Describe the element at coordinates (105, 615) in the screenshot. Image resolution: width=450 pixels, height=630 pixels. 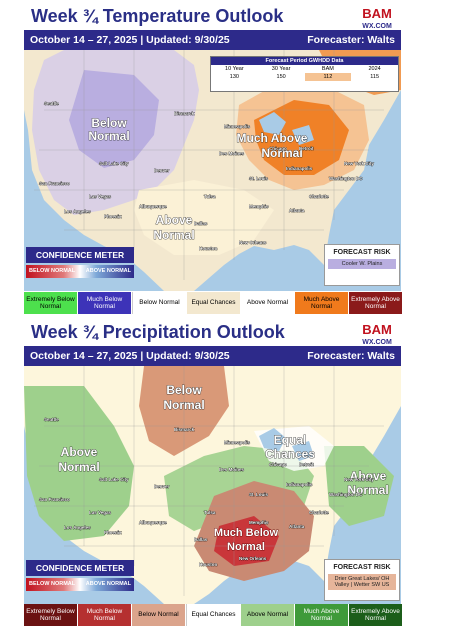
I see `legend-item: Much Below Normal` at that location.